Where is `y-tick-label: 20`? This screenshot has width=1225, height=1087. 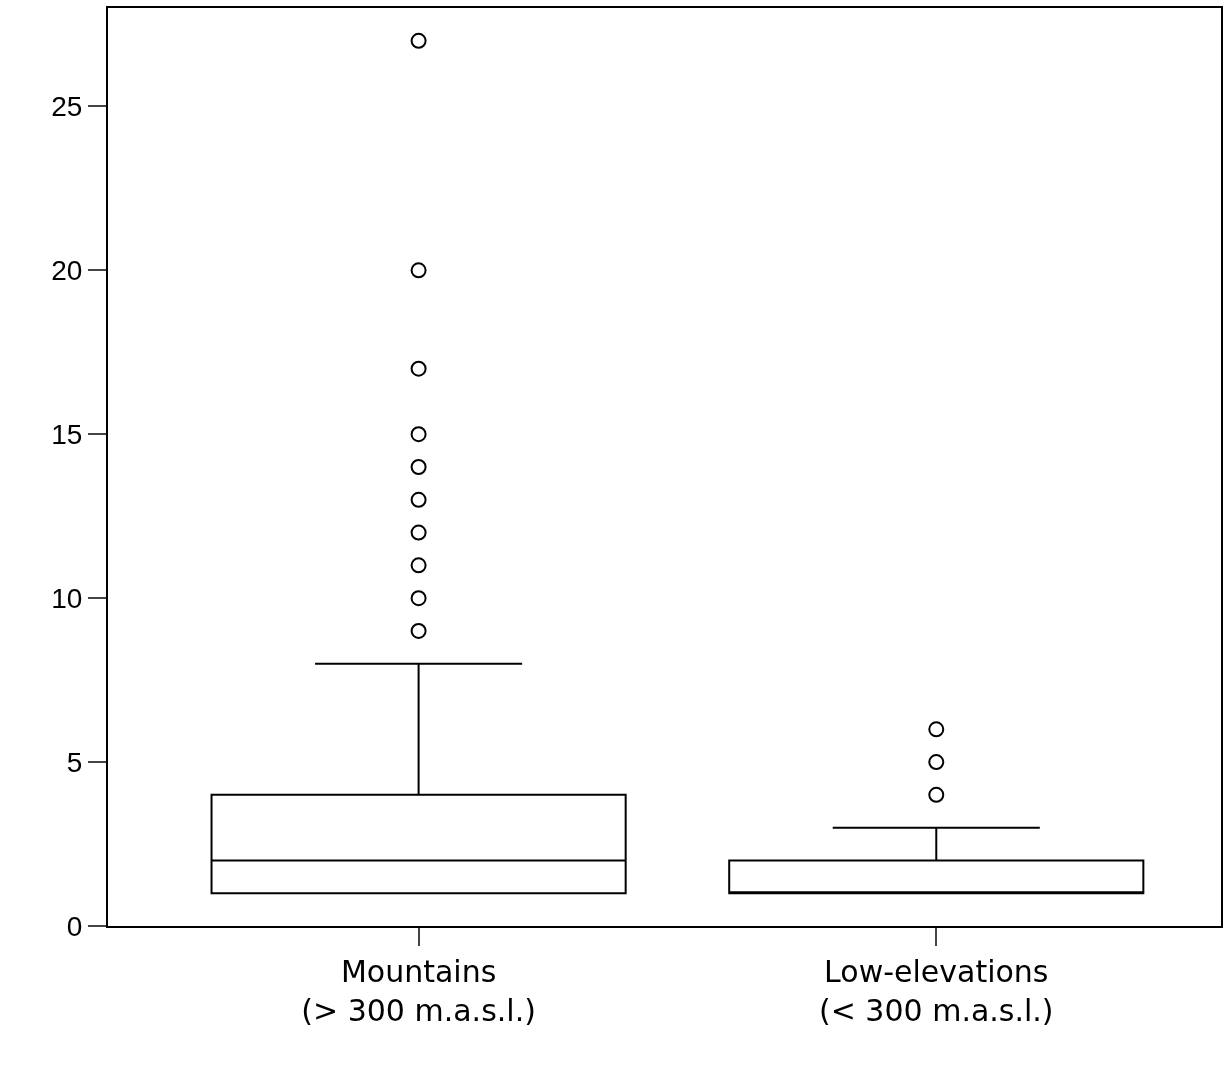
y-tick-label: 20 is located at coordinates (67, 271).